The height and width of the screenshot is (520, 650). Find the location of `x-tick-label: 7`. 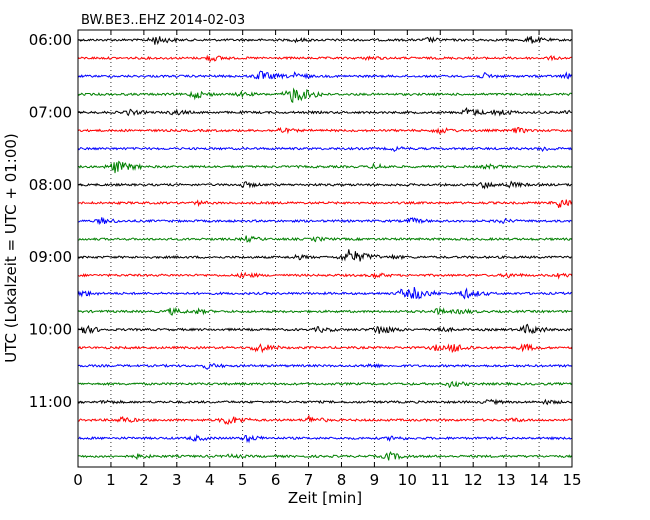

x-tick-label: 7 is located at coordinates (309, 480).